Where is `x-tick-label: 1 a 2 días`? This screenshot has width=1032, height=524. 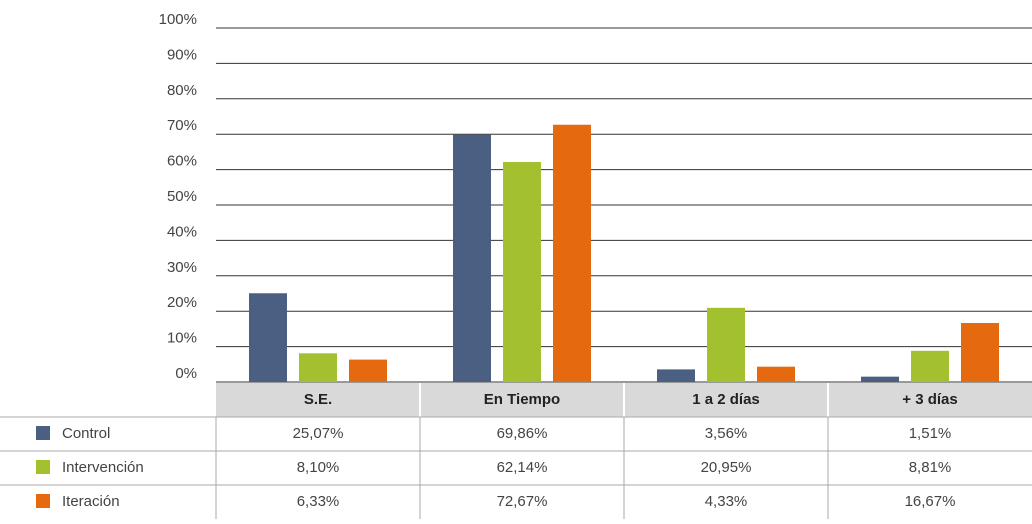 x-tick-label: 1 a 2 días is located at coordinates (726, 399).